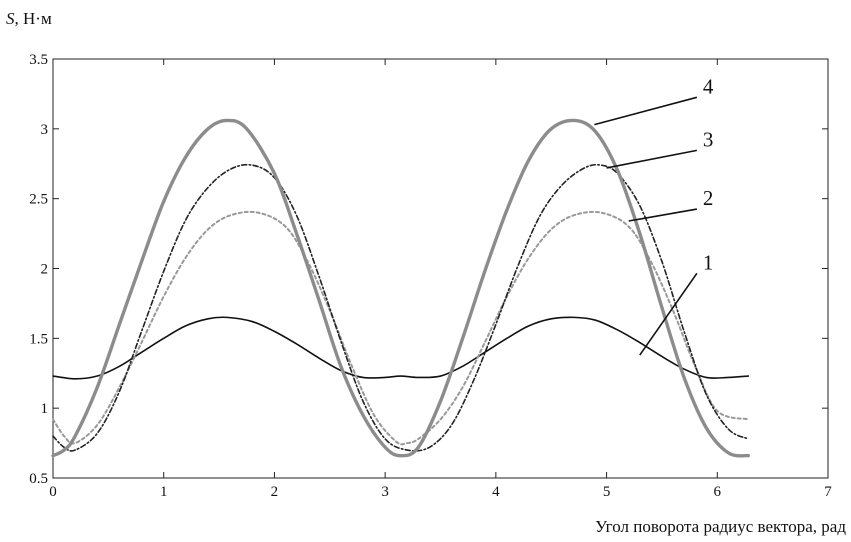  What do you see at coordinates (164, 492) in the screenshot?
I see `x-tick-label: 1` at bounding box center [164, 492].